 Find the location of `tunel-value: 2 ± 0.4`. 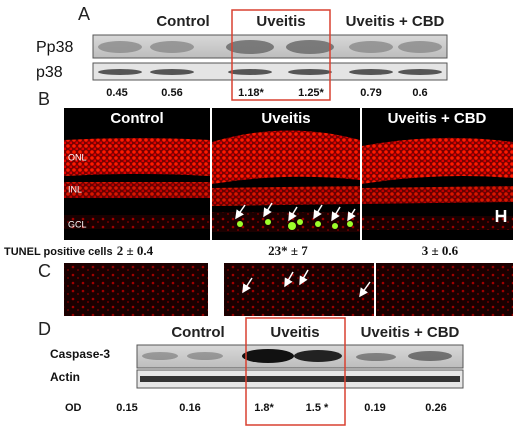

tunel-value: 2 ± 0.4 is located at coordinates (135, 250).